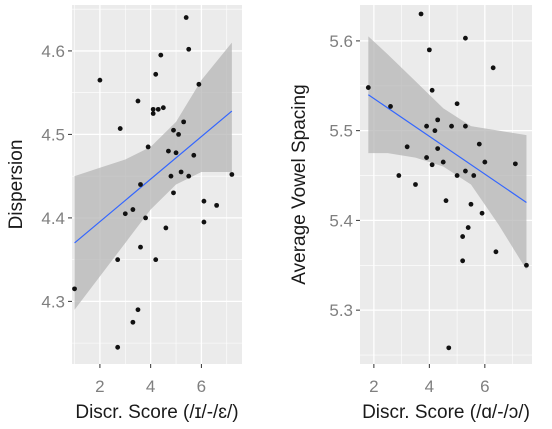  Describe the element at coordinates (53, 51) in the screenshot. I see `y-tick-label: 4.6` at that location.